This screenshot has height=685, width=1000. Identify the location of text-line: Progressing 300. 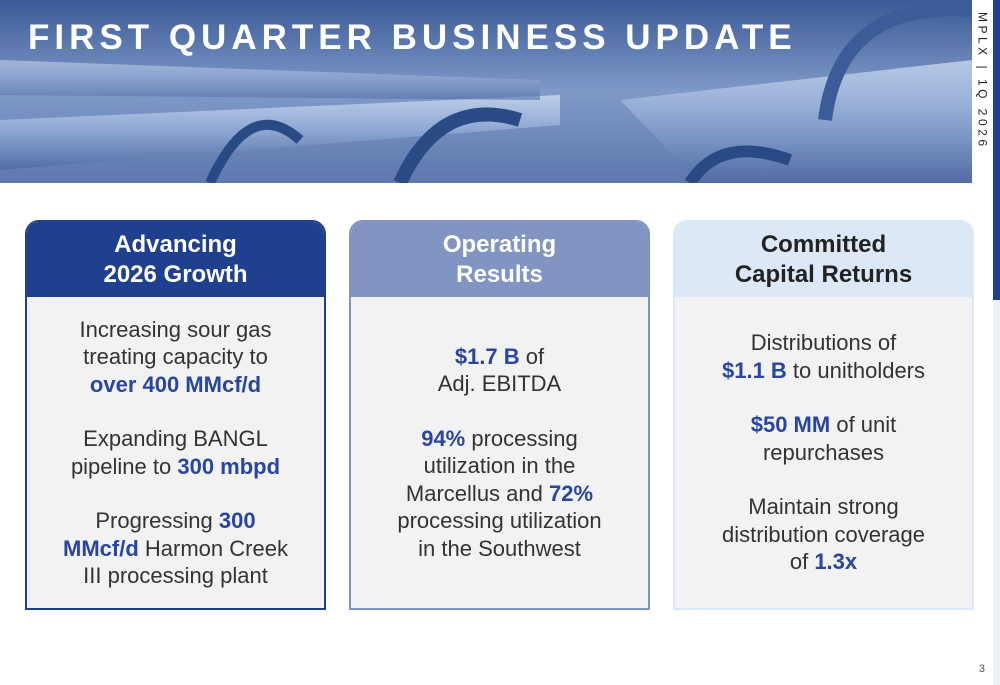
(175, 521).